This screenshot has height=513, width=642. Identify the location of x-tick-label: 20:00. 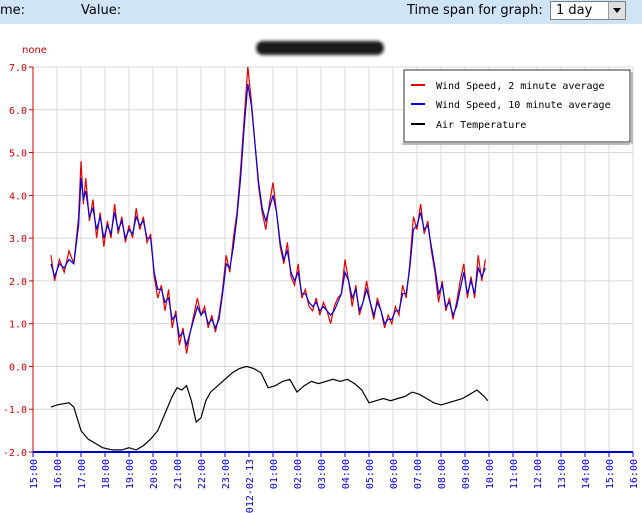
(154, 474).